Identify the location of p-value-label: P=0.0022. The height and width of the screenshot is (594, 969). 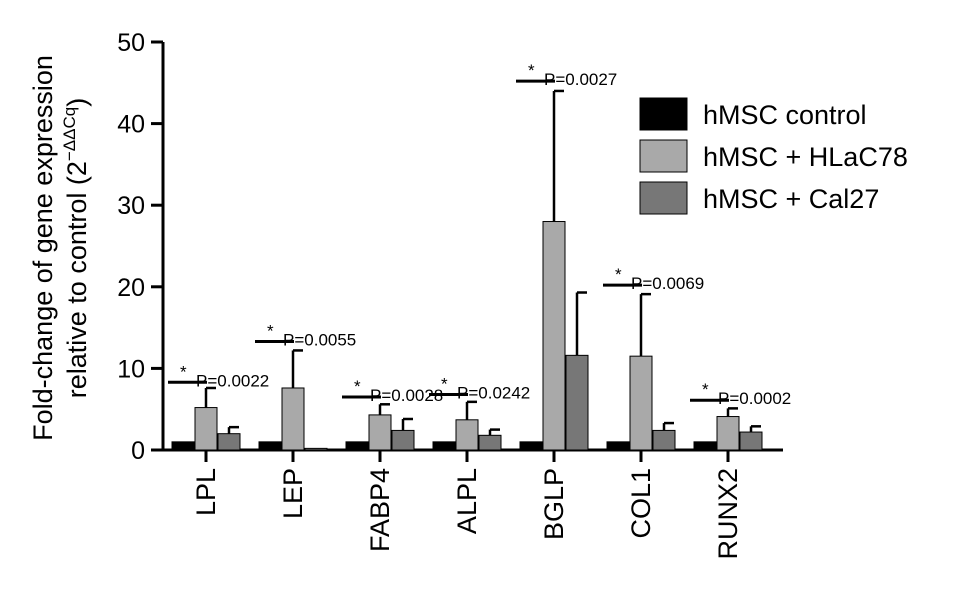
(232, 380).